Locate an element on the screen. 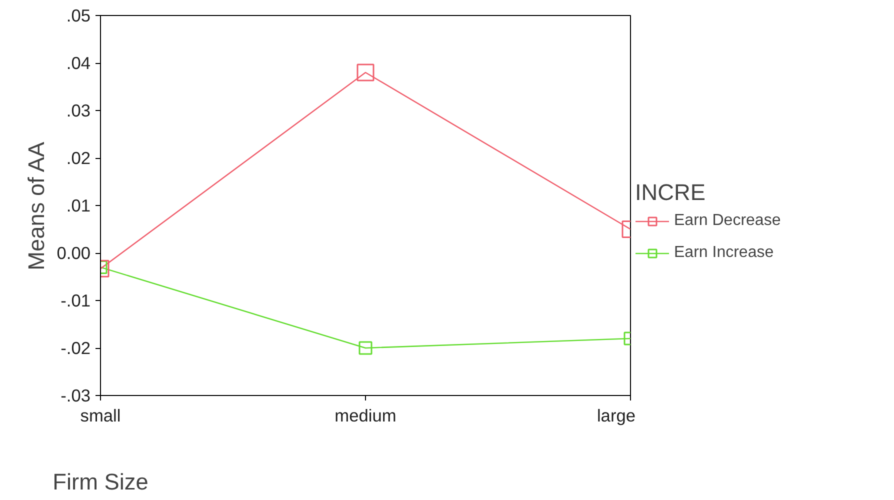  x-tick-label: medium is located at coordinates (365, 416).